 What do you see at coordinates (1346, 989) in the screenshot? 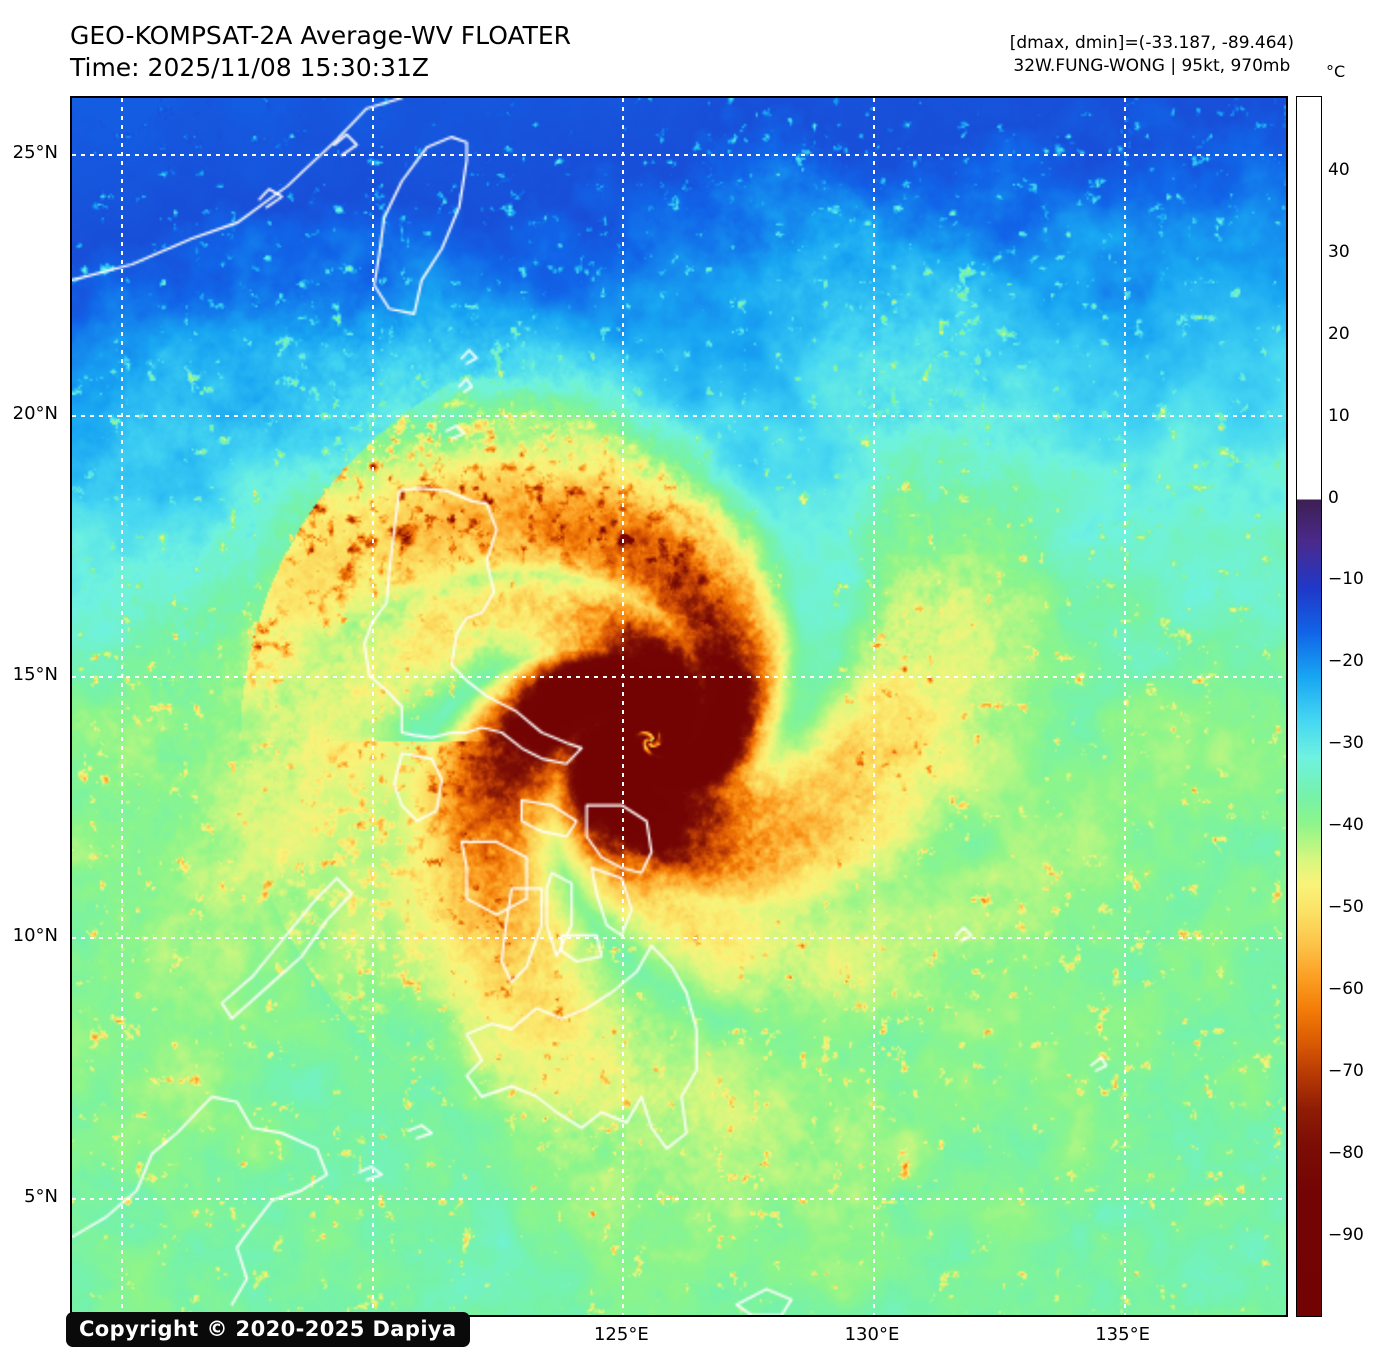
I see `colorbar-tick-label: −60` at bounding box center [1346, 989].